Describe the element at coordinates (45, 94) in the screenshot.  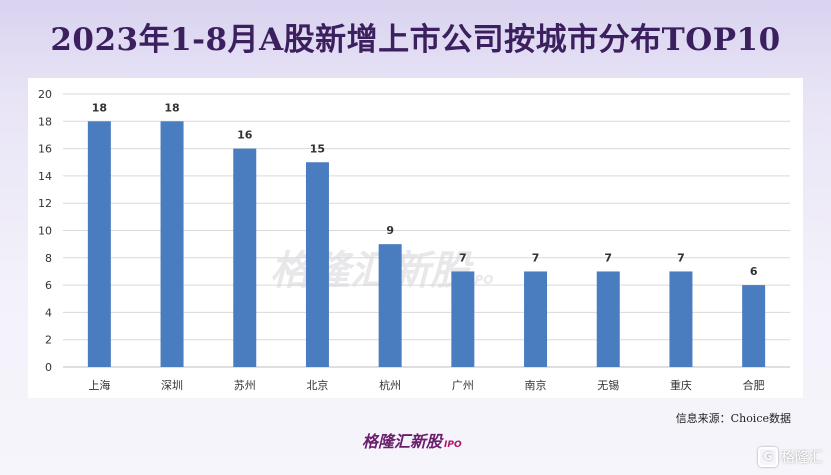
I see `y-tick-label: 20` at that location.